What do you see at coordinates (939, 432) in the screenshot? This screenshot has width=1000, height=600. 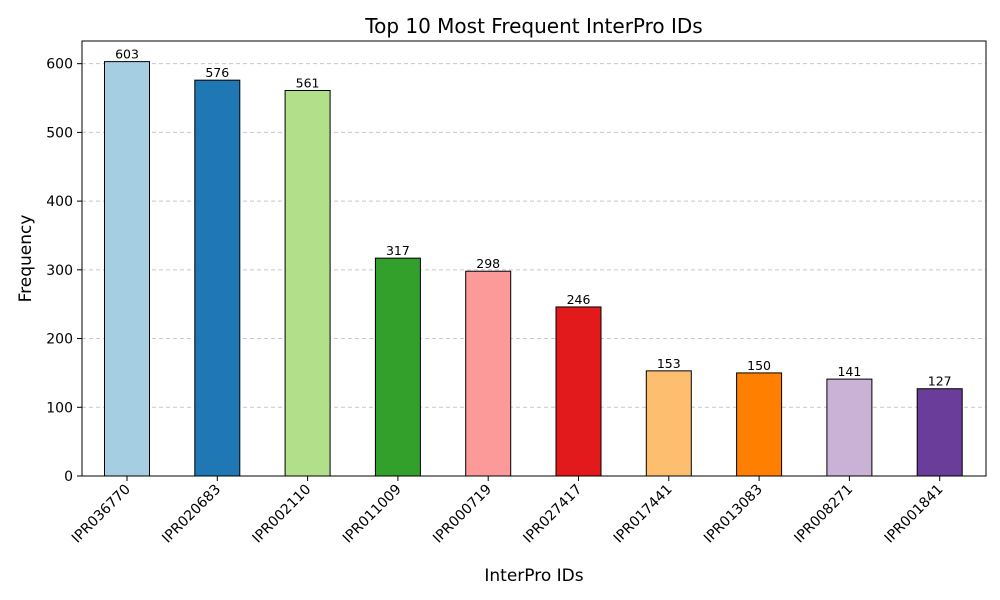 I see `bar-IPR001841` at bounding box center [939, 432].